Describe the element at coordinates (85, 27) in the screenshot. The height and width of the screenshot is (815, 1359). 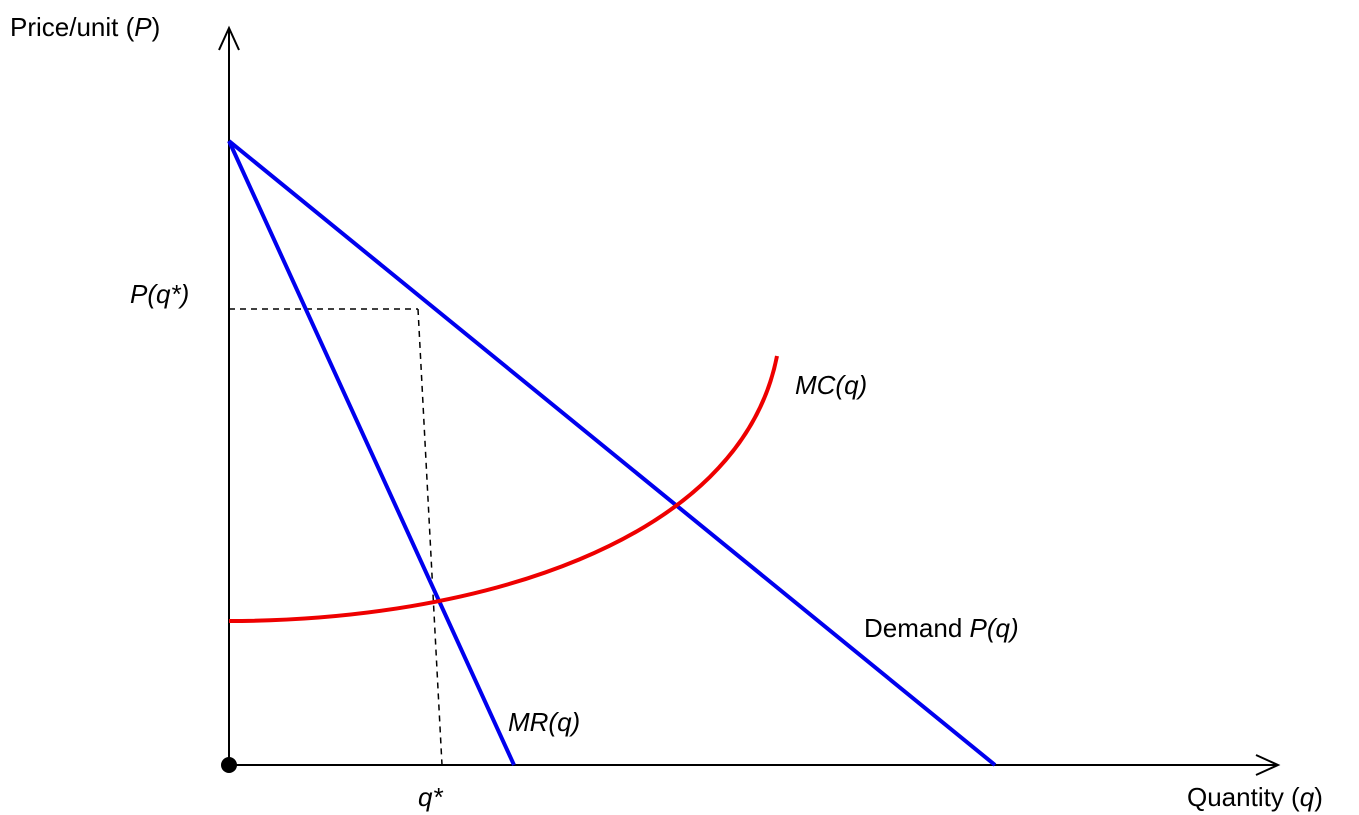
I see `y-axis-label: Price/unit (P)` at that location.